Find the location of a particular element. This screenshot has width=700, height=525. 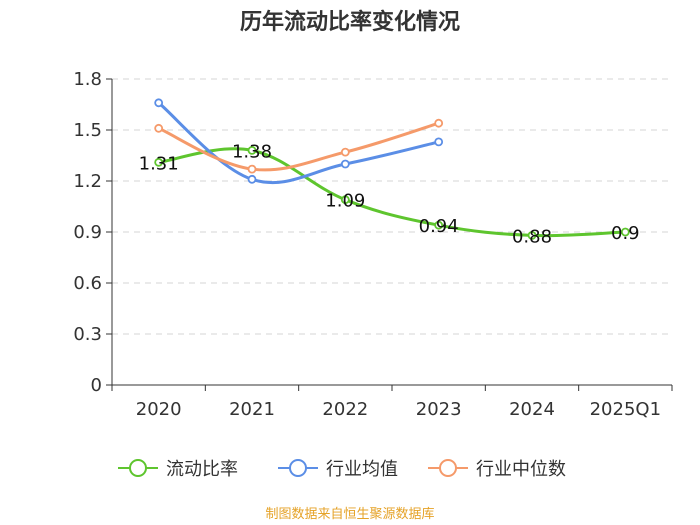

x-tick-label: 2024 is located at coordinates (532, 409).